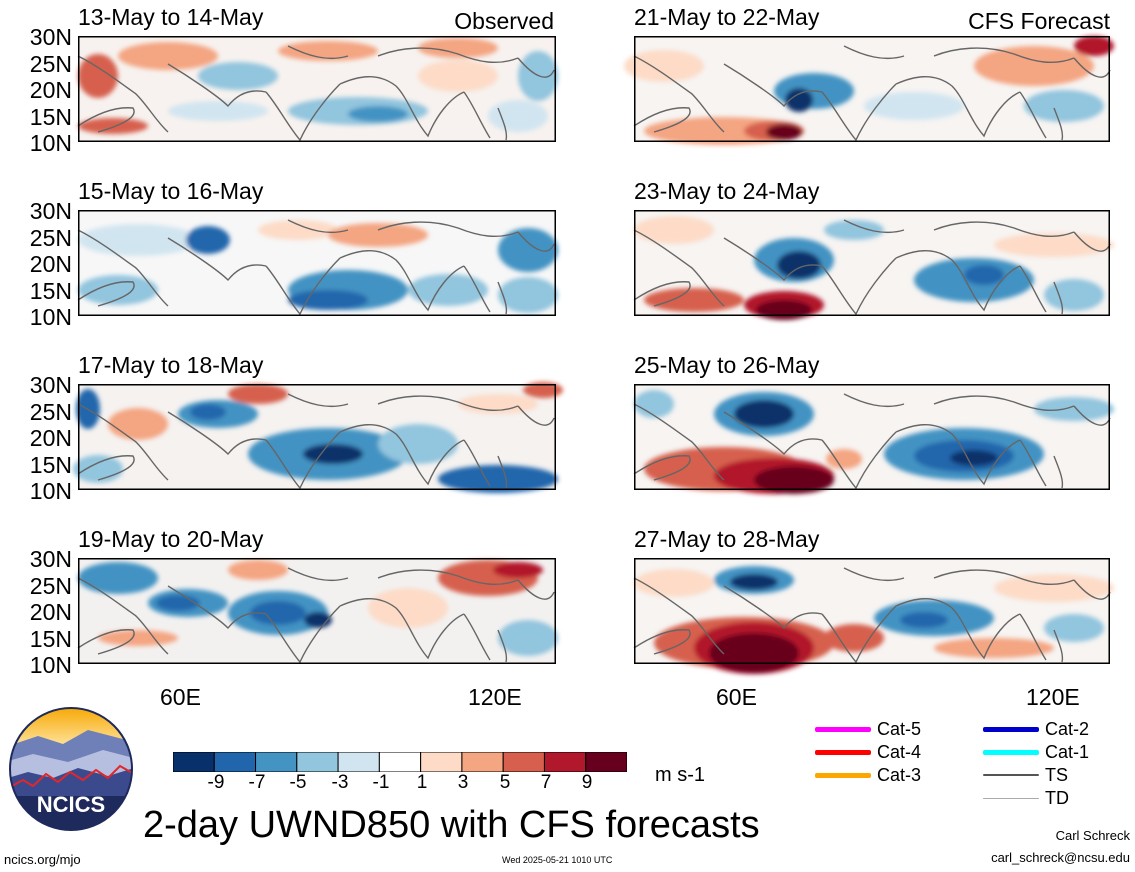  Describe the element at coordinates (1067, 729) in the screenshot. I see `legend-label: Cat-2` at that location.